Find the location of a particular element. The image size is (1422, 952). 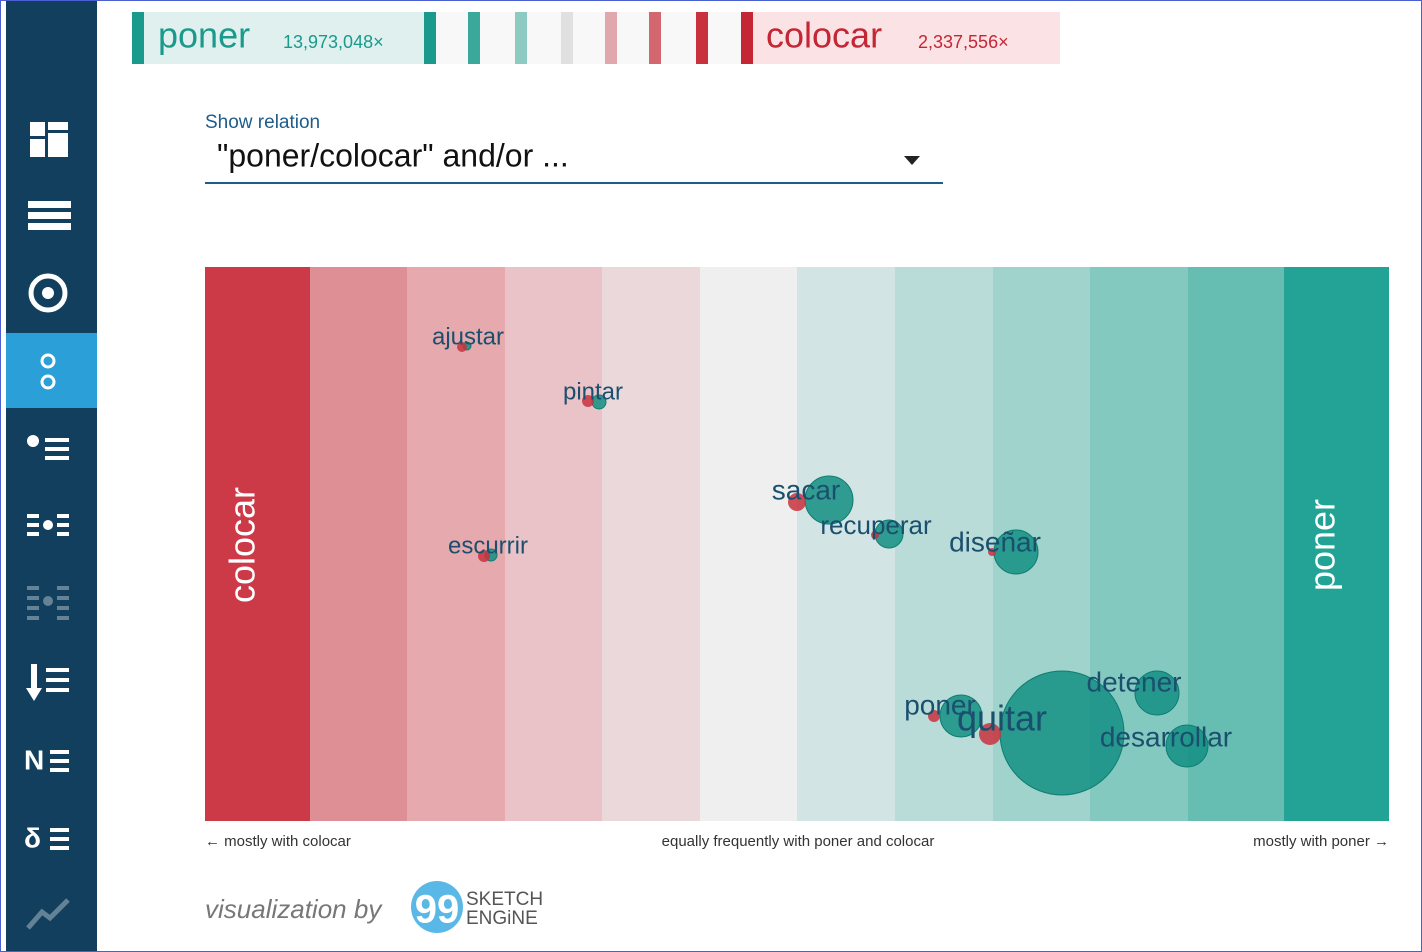

word2-lemma: colocar is located at coordinates (824, 35).